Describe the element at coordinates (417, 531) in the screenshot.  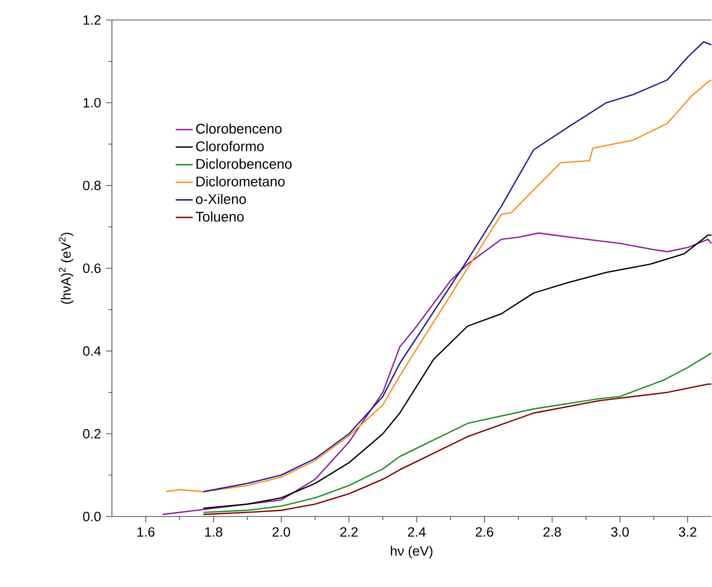
I see `x-tick-label: 2.4` at that location.